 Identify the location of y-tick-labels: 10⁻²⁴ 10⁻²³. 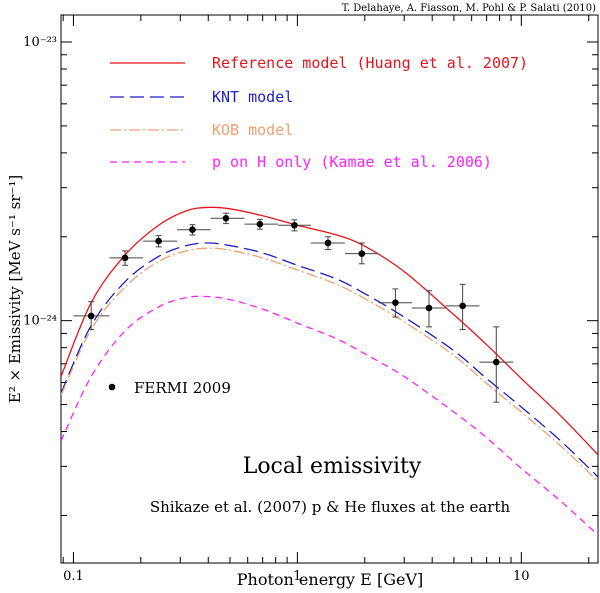
(40, 182).